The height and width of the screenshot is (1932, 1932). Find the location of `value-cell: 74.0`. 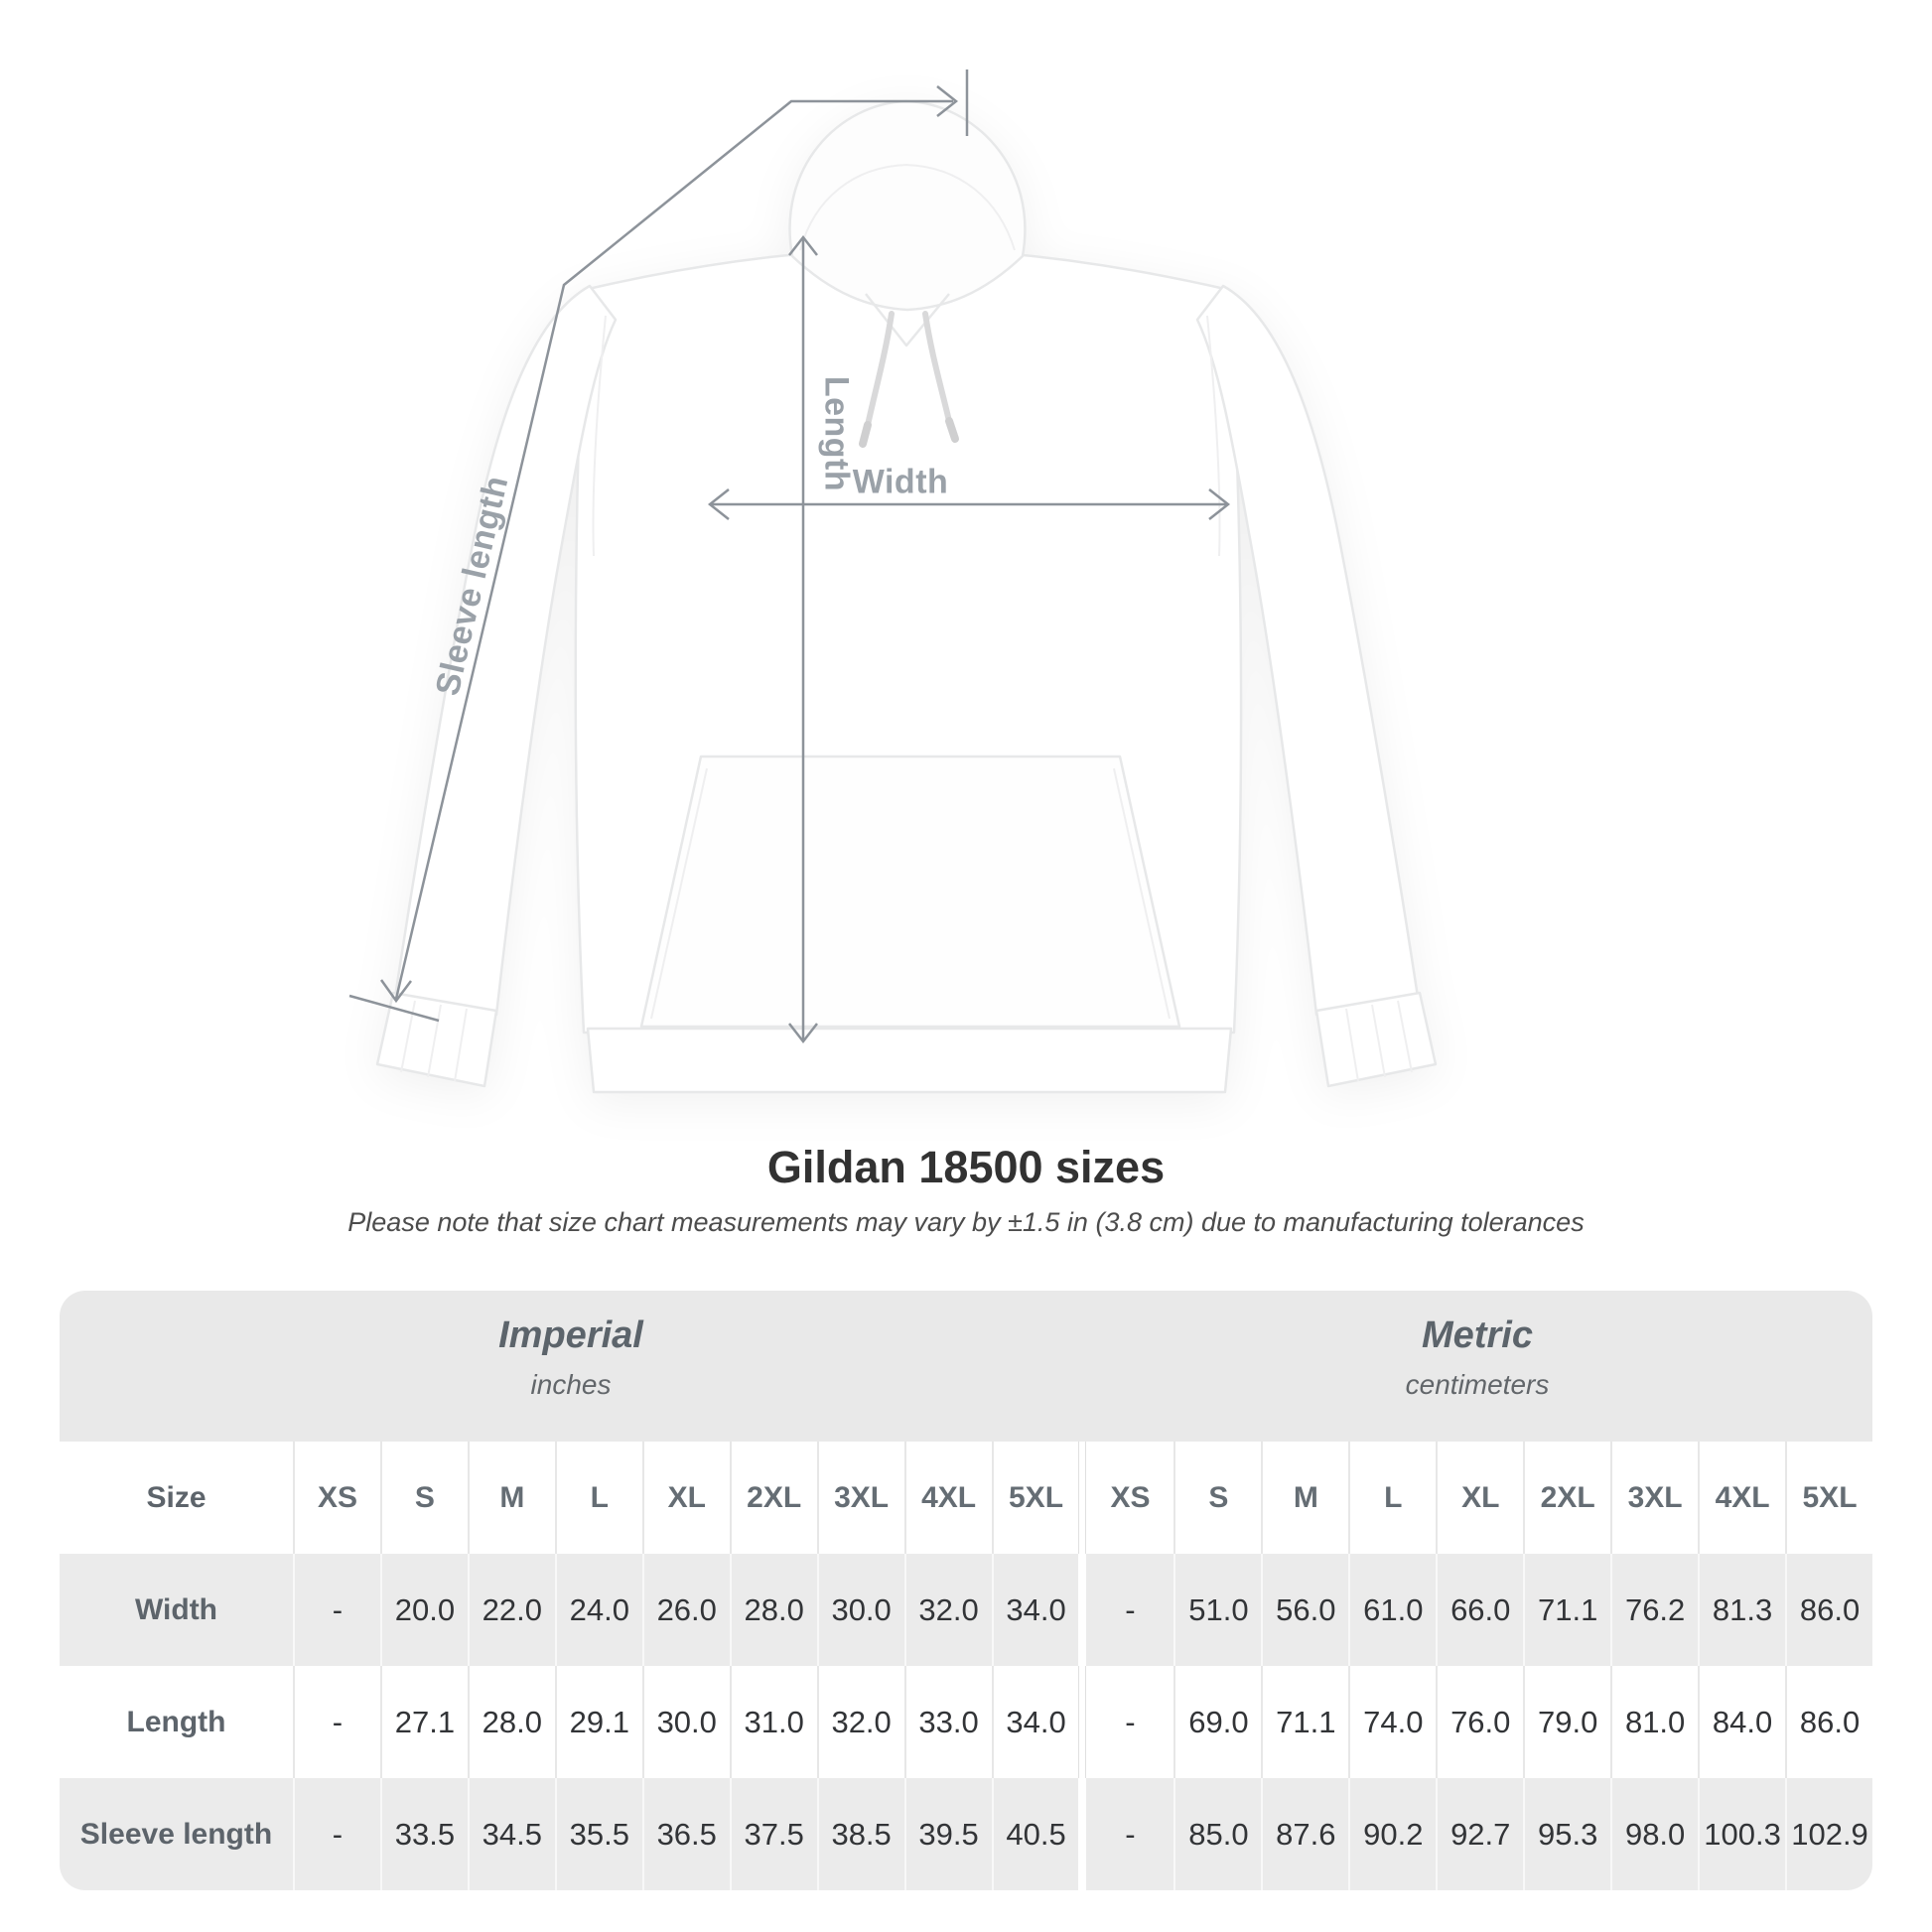

value-cell: 74.0 is located at coordinates (1393, 1722).